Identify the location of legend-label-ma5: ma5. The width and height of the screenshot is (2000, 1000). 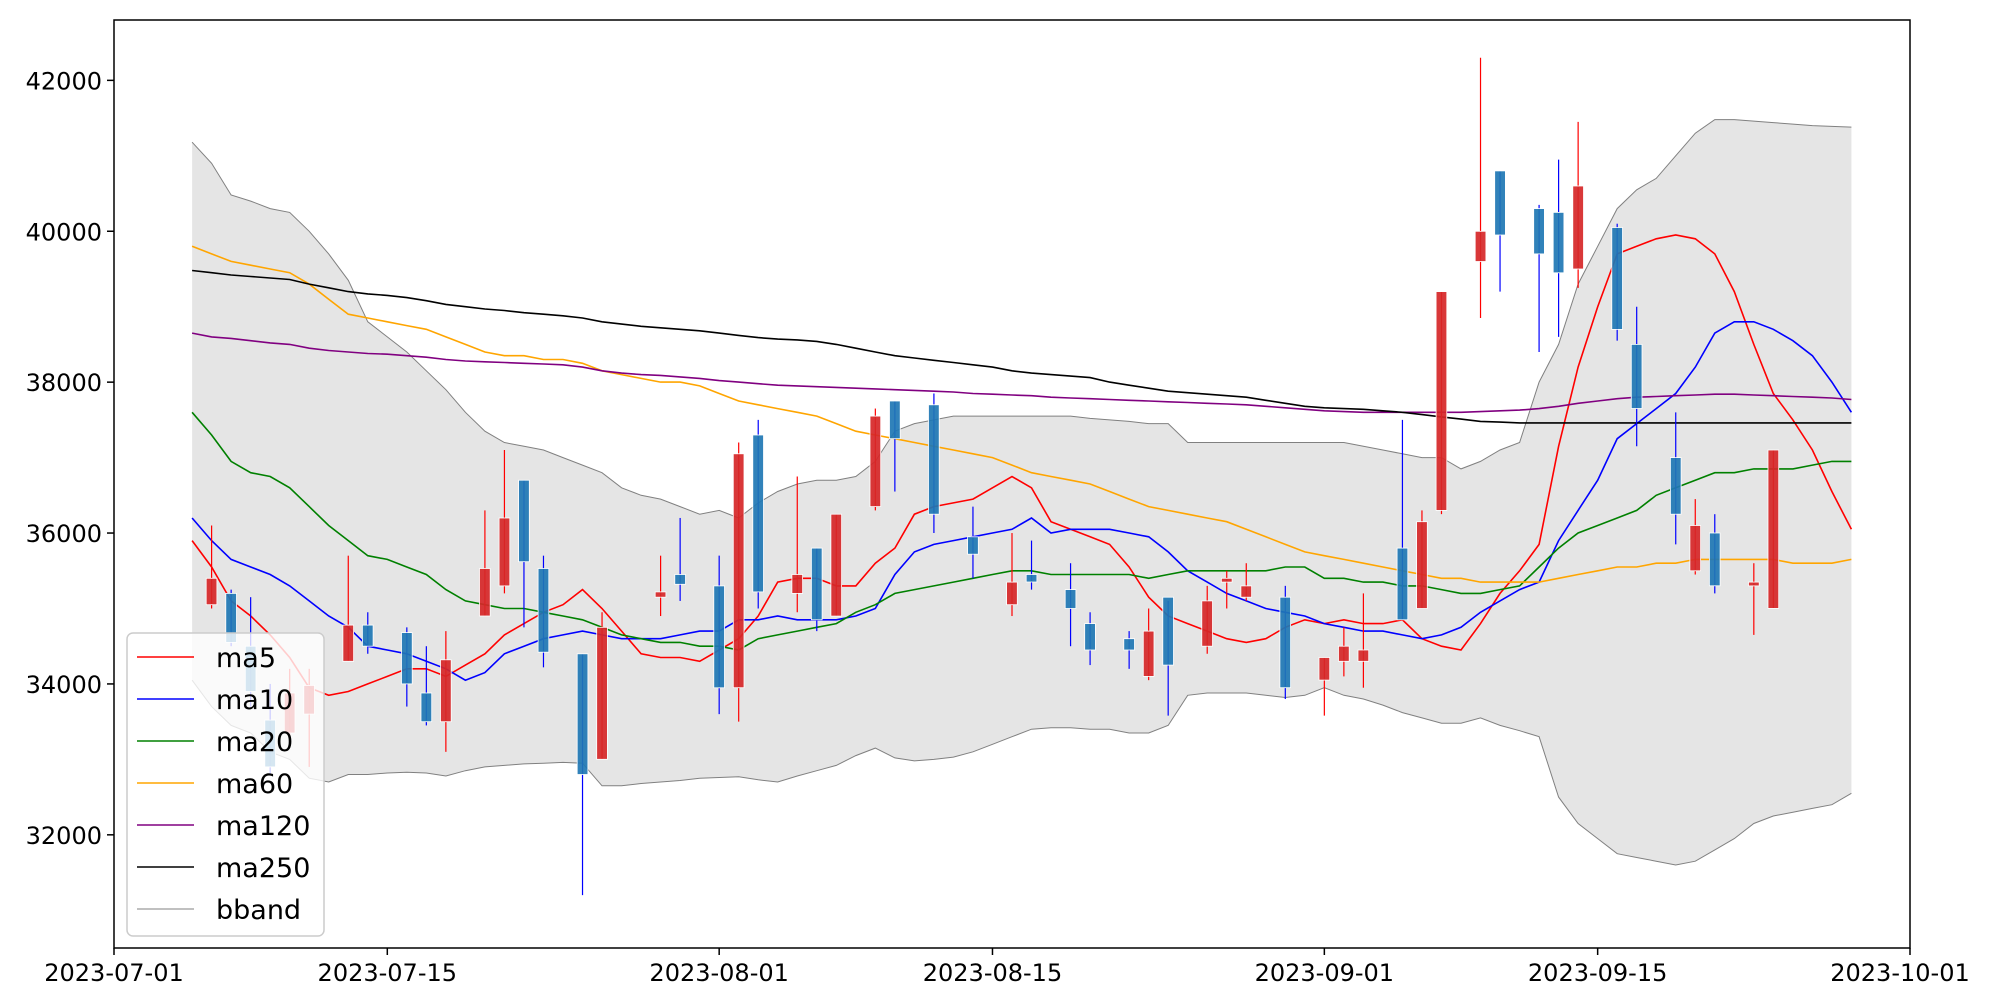
(246, 658).